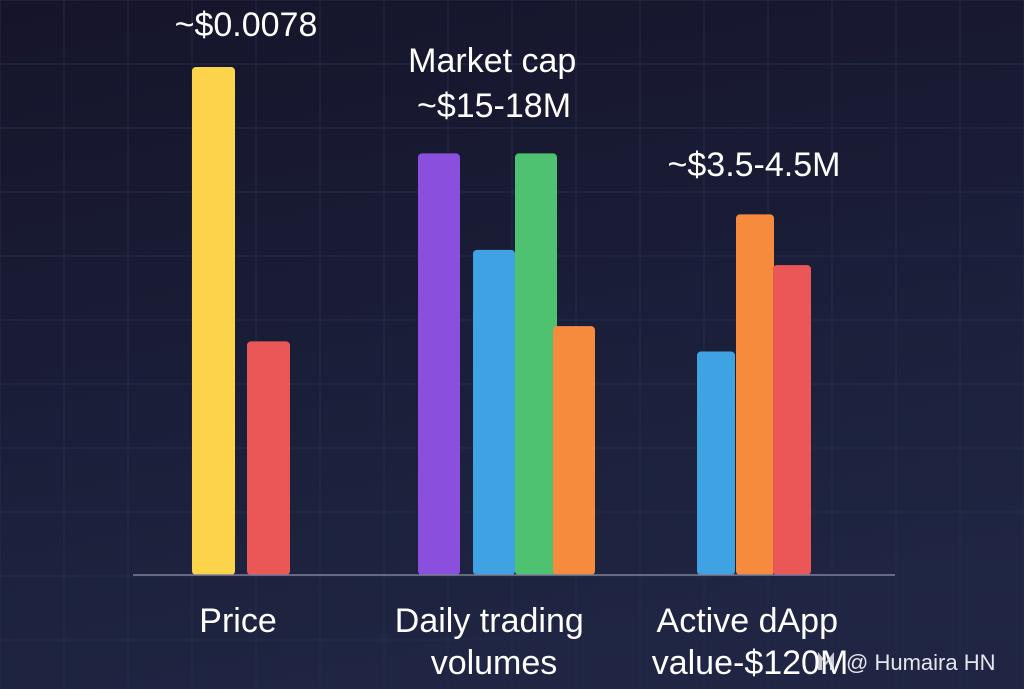 Image resolution: width=1024 pixels, height=689 pixels. Describe the element at coordinates (497, 83) in the screenshot. I see `annotation-market-cap: Market cap ~$15-18M` at that location.